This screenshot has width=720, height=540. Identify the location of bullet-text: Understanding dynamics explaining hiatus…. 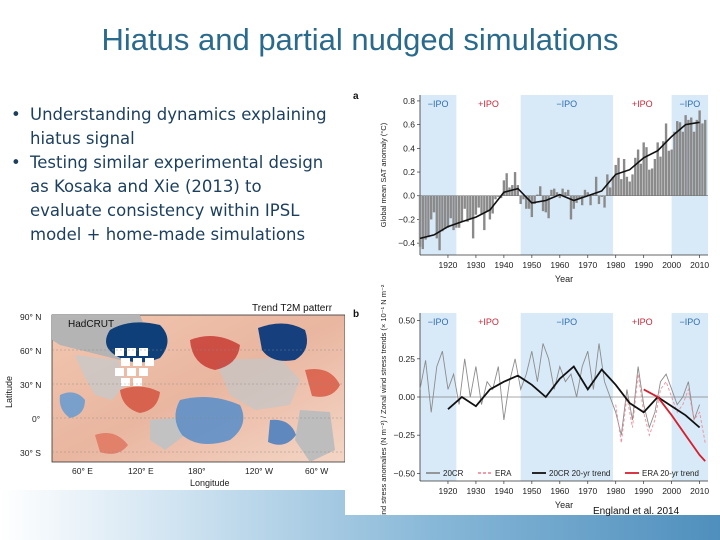
(178, 126).